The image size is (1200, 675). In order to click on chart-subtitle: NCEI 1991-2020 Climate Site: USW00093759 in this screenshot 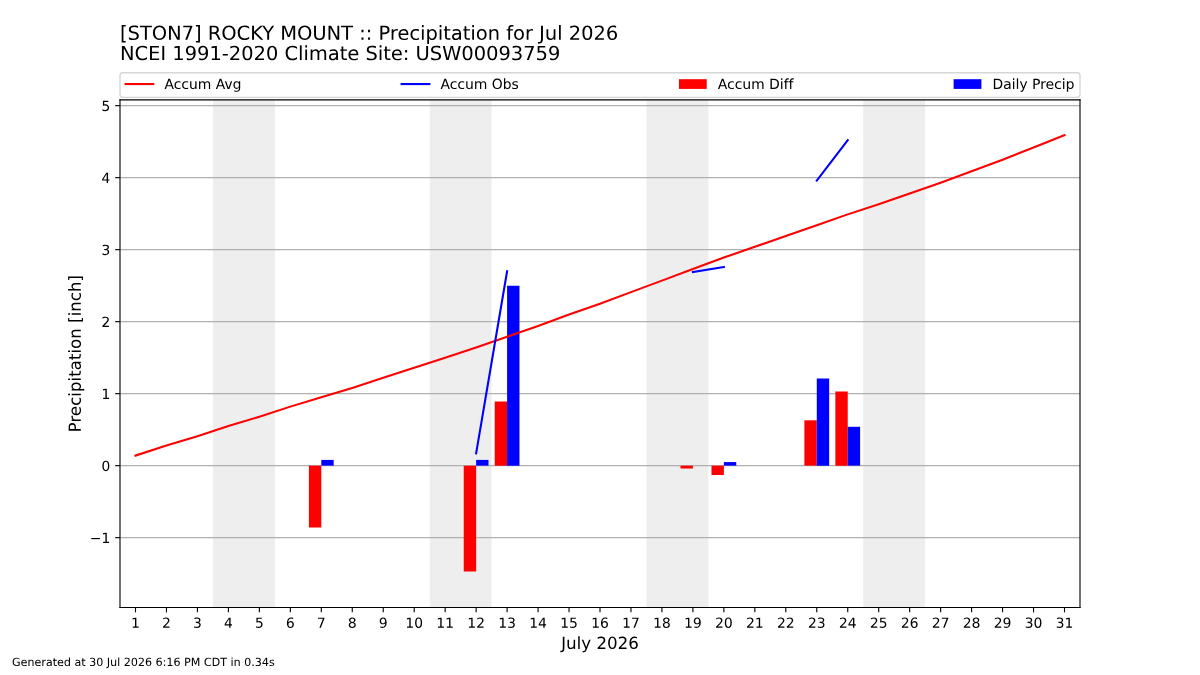, I will do `click(340, 53)`.